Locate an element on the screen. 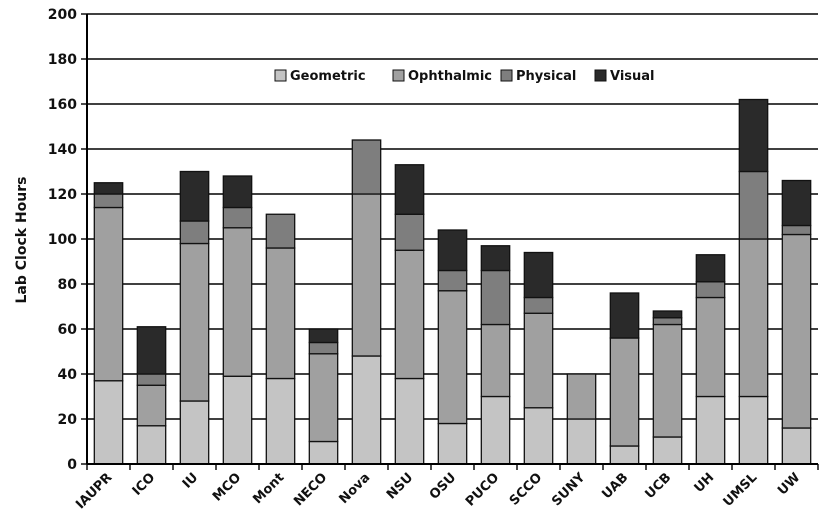 The width and height of the screenshot is (820, 527). legend-label: Visual is located at coordinates (632, 76).